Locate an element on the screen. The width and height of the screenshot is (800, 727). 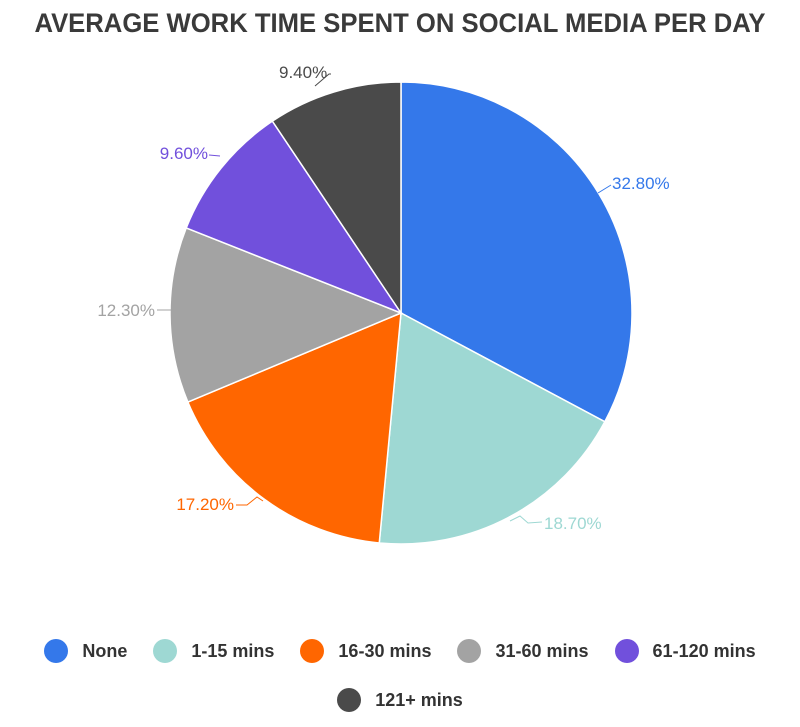
legend-row-2: 121+ mins is located at coordinates (400, 700).